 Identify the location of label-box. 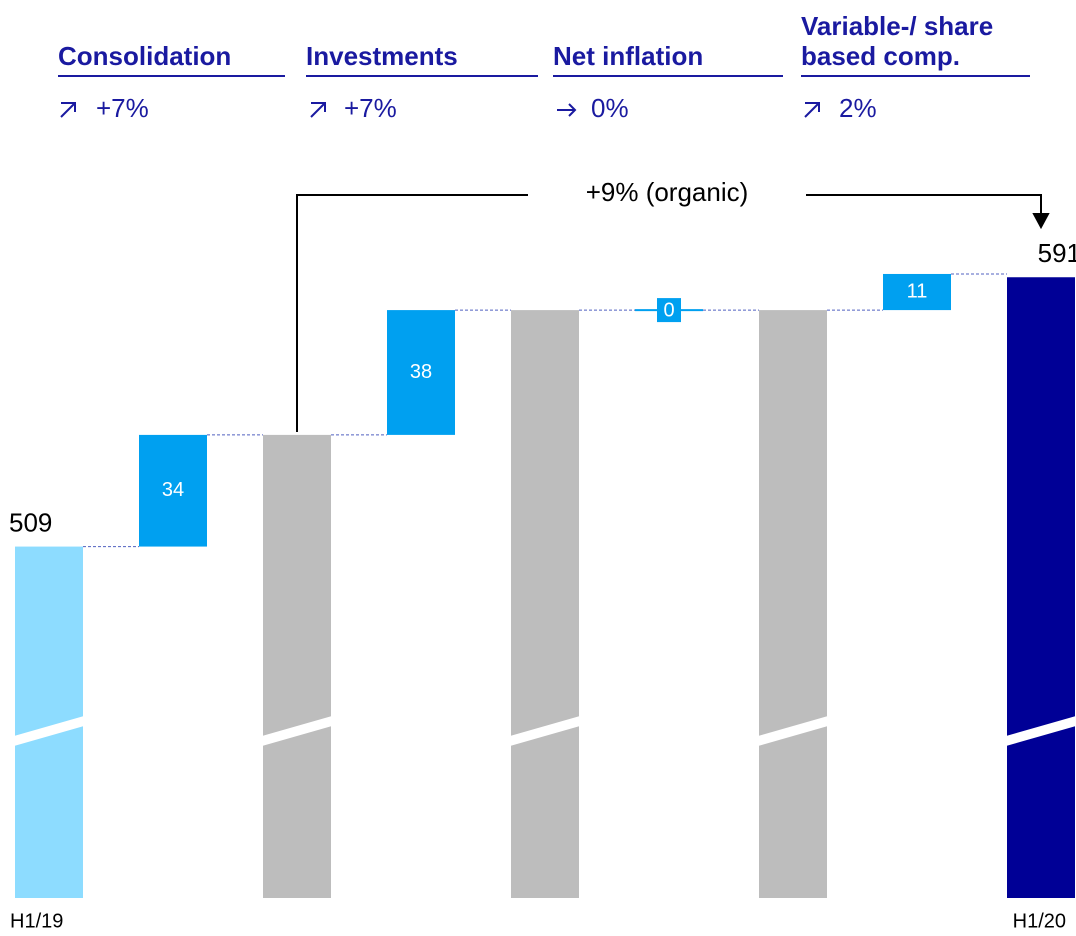
(669, 310).